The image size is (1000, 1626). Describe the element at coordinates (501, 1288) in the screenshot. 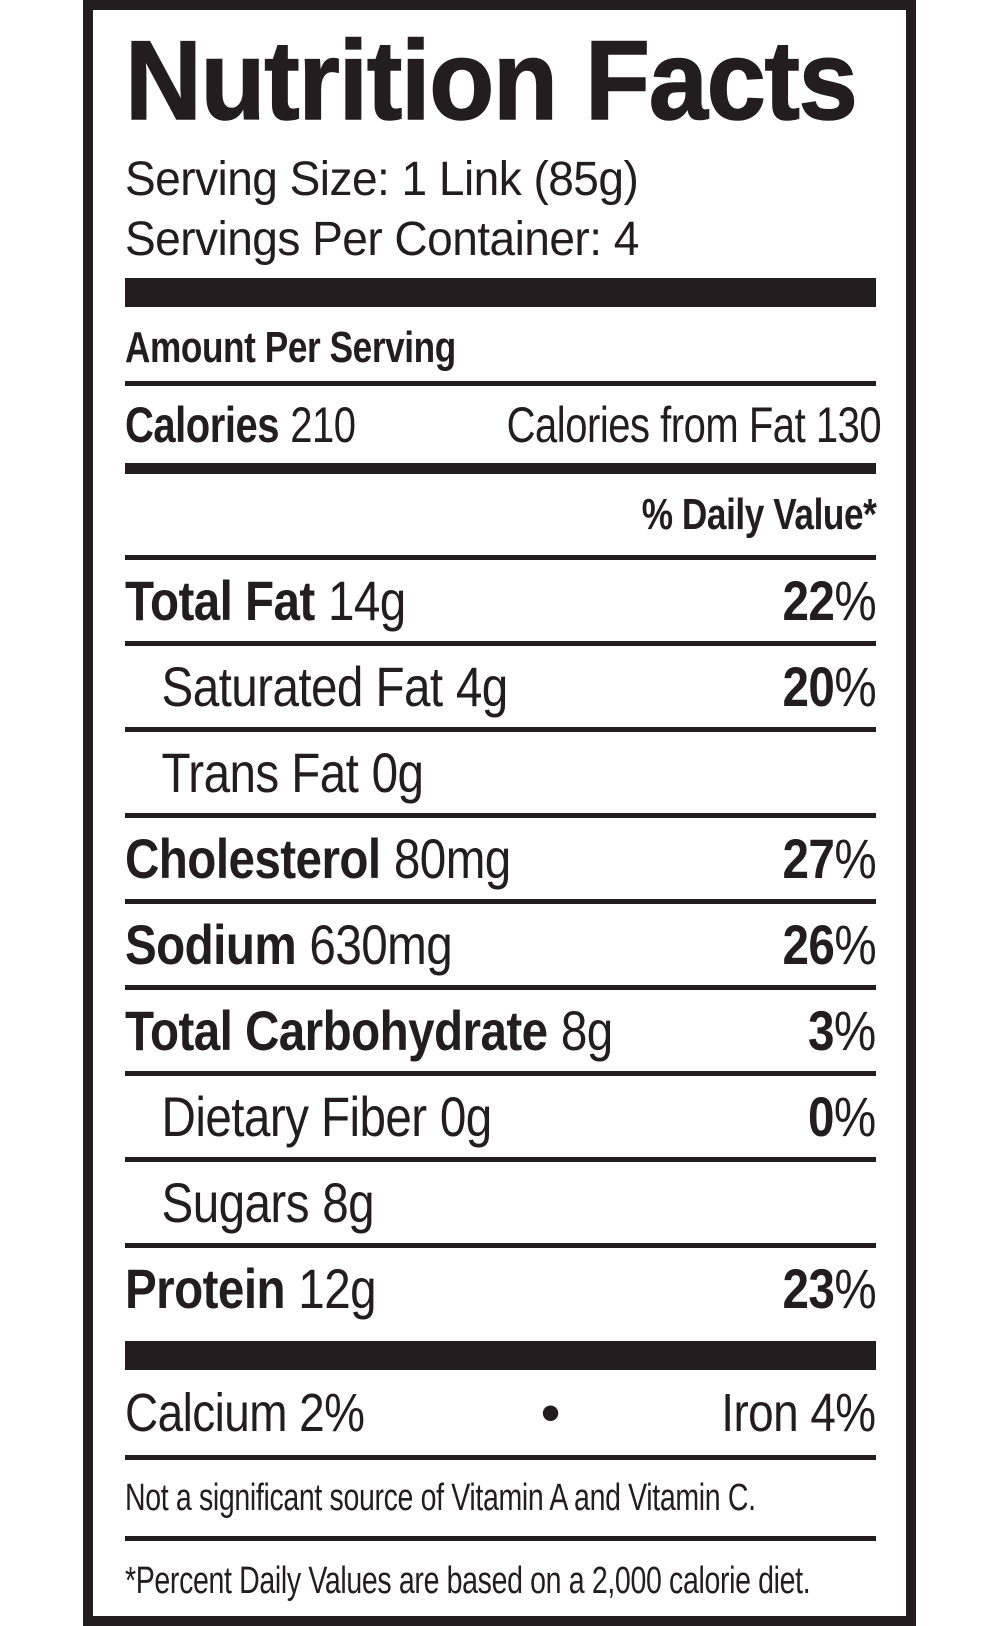

I see `nutrient-row-protein: Protein 12g 23%` at that location.